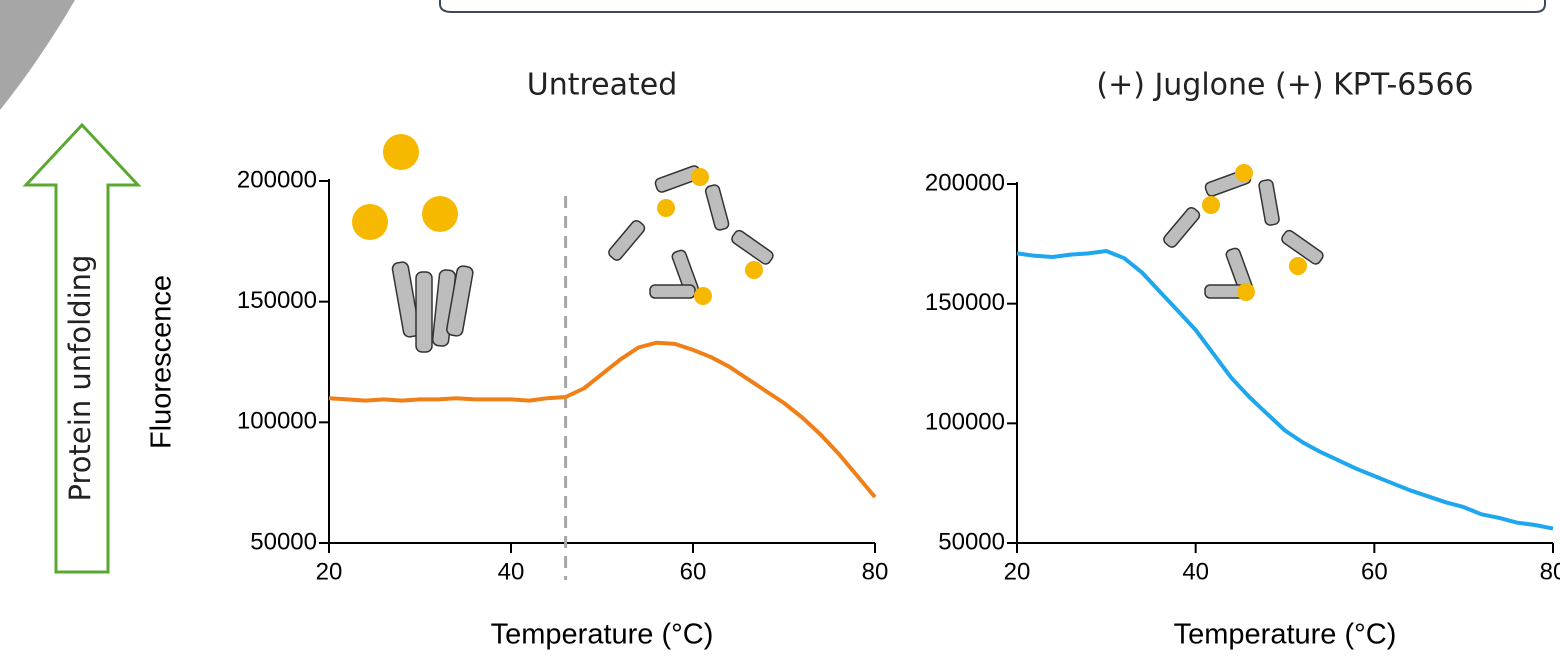 The image size is (1560, 670). Describe the element at coordinates (602, 85) in the screenshot. I see `chart-title: Untreated` at that location.